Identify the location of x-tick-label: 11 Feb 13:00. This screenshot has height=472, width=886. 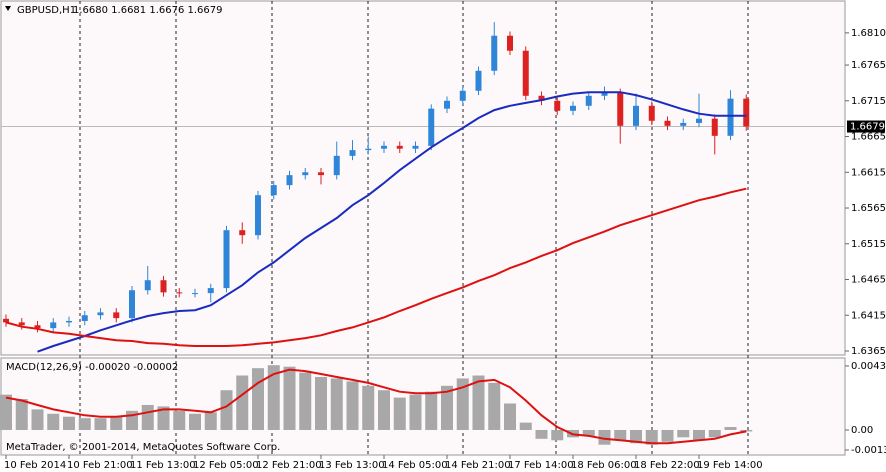
(163, 465).